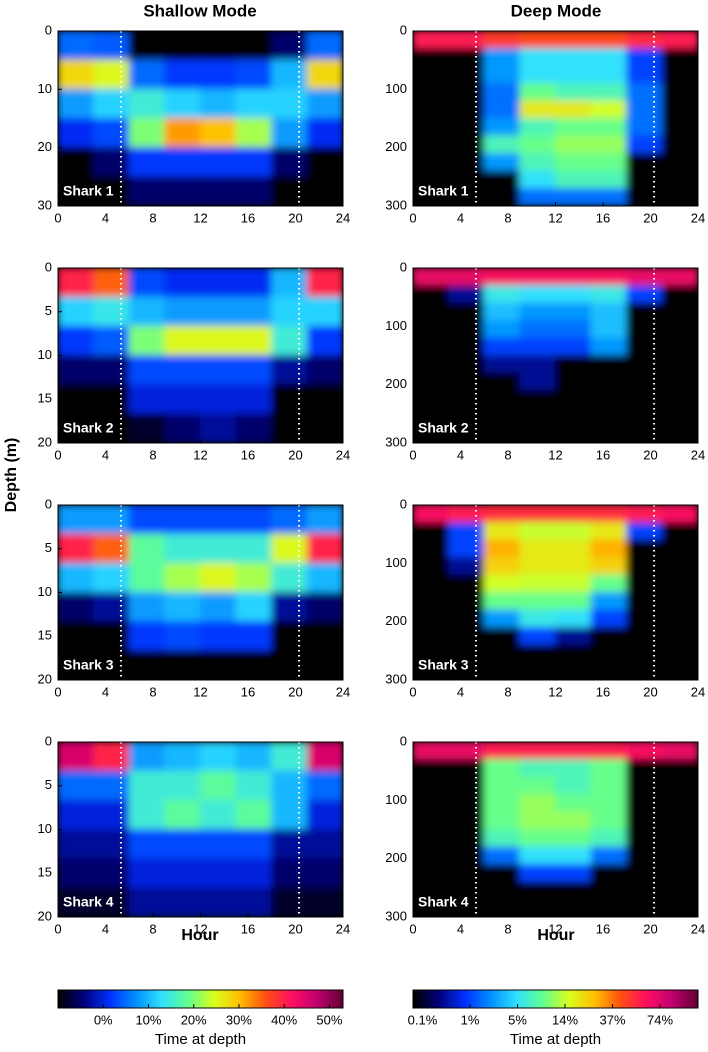  I want to click on colorbar-tick-label: 50%, so click(329, 1019).